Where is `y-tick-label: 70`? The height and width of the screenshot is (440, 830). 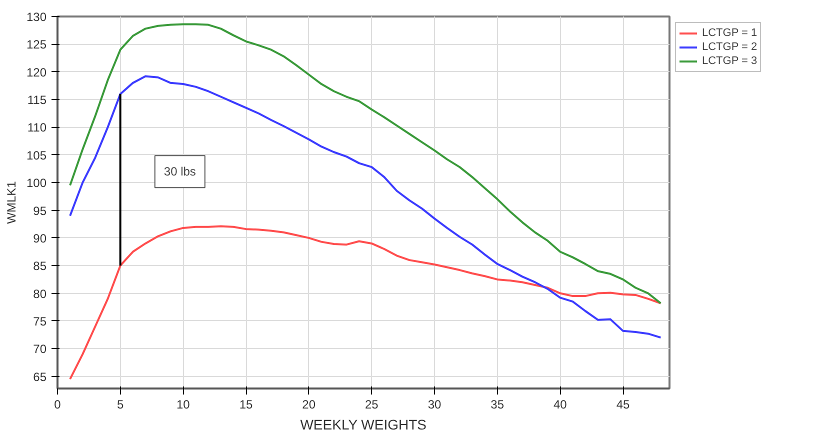
y-tick-label: 70 is located at coordinates (40, 349).